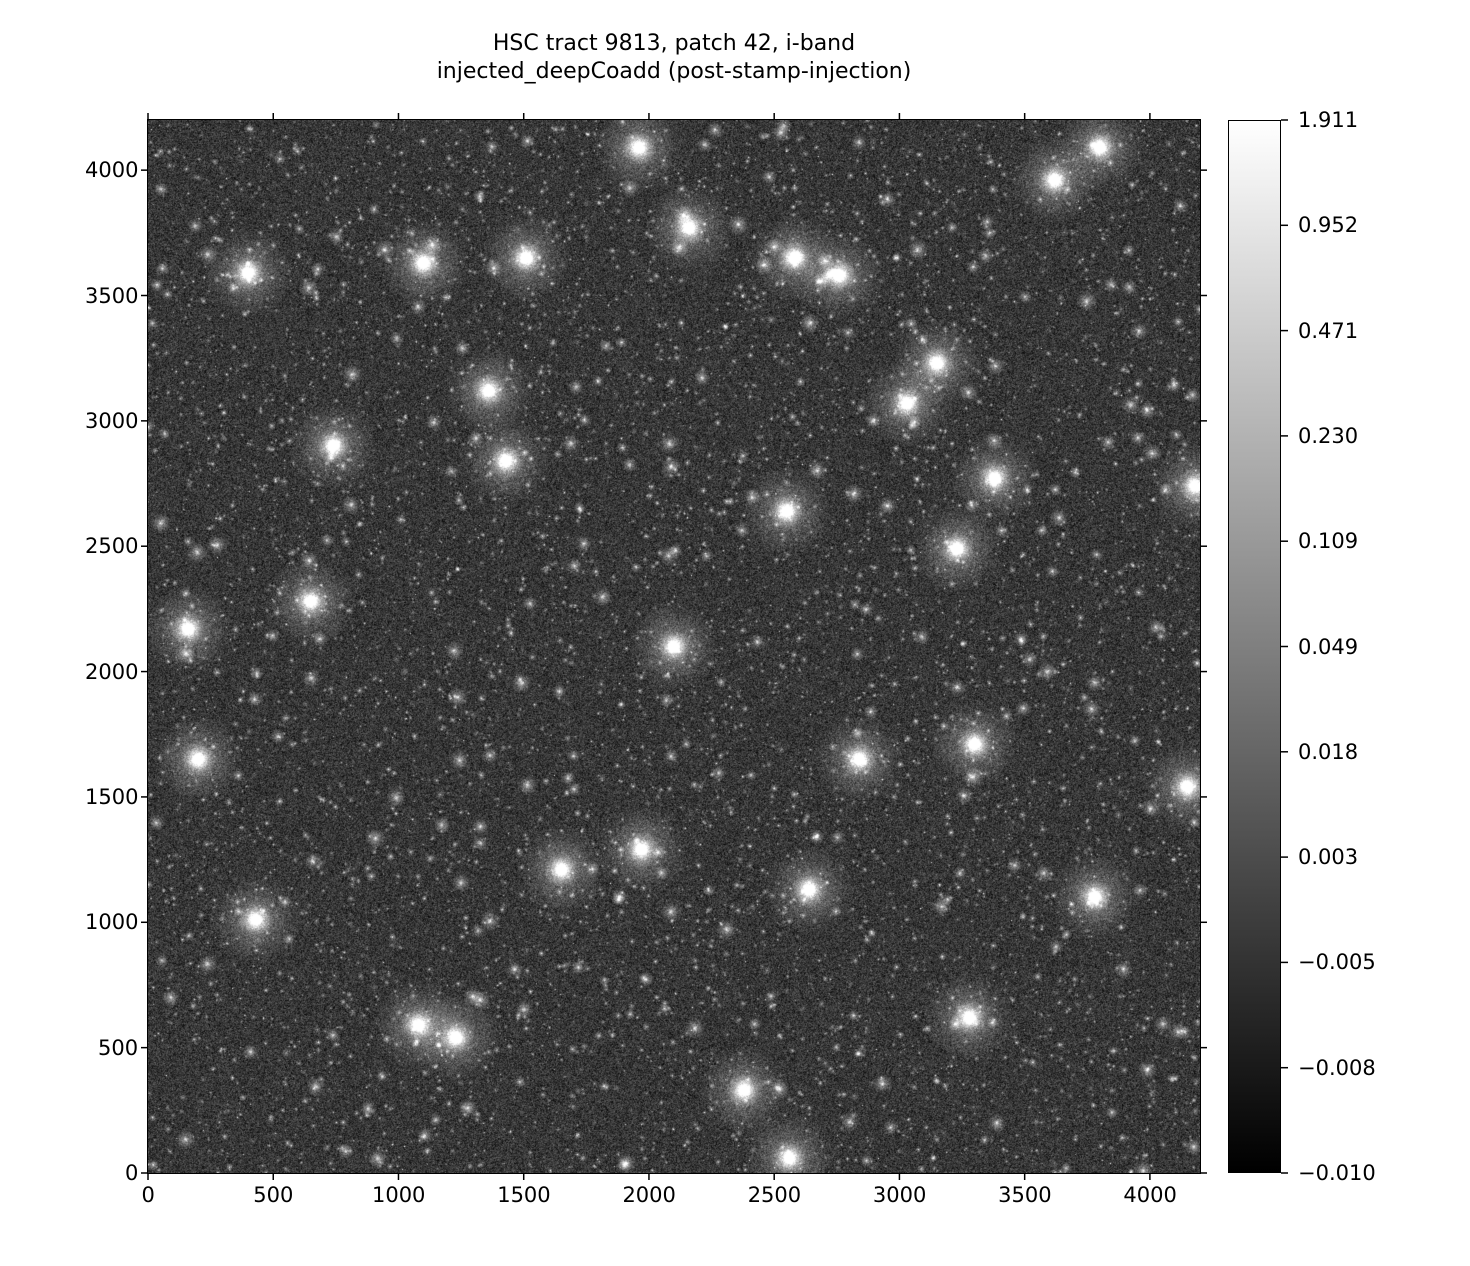  I want to click on colorbar-tick-label: 0.003, so click(1328, 857).